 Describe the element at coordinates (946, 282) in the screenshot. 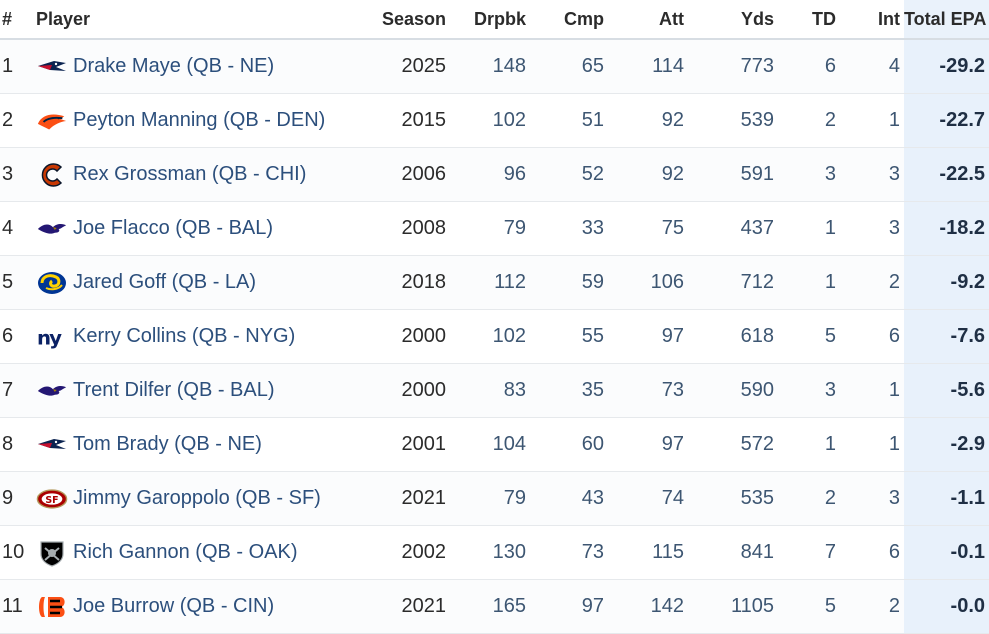

I see `total-epa-cell: -9.2` at that location.